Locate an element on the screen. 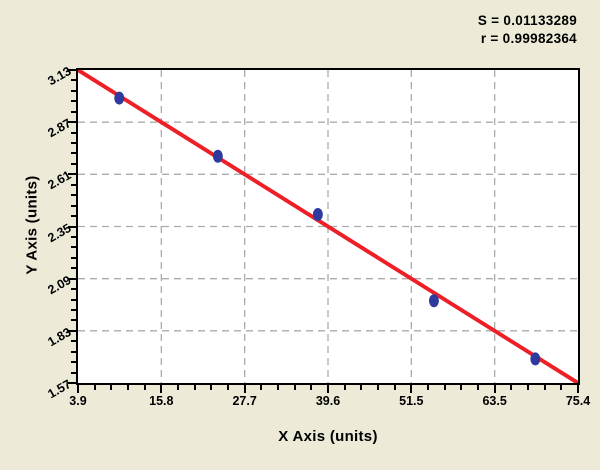 Image resolution: width=600 pixels, height=470 pixels. x-tick-label: 15.8 is located at coordinates (161, 401).